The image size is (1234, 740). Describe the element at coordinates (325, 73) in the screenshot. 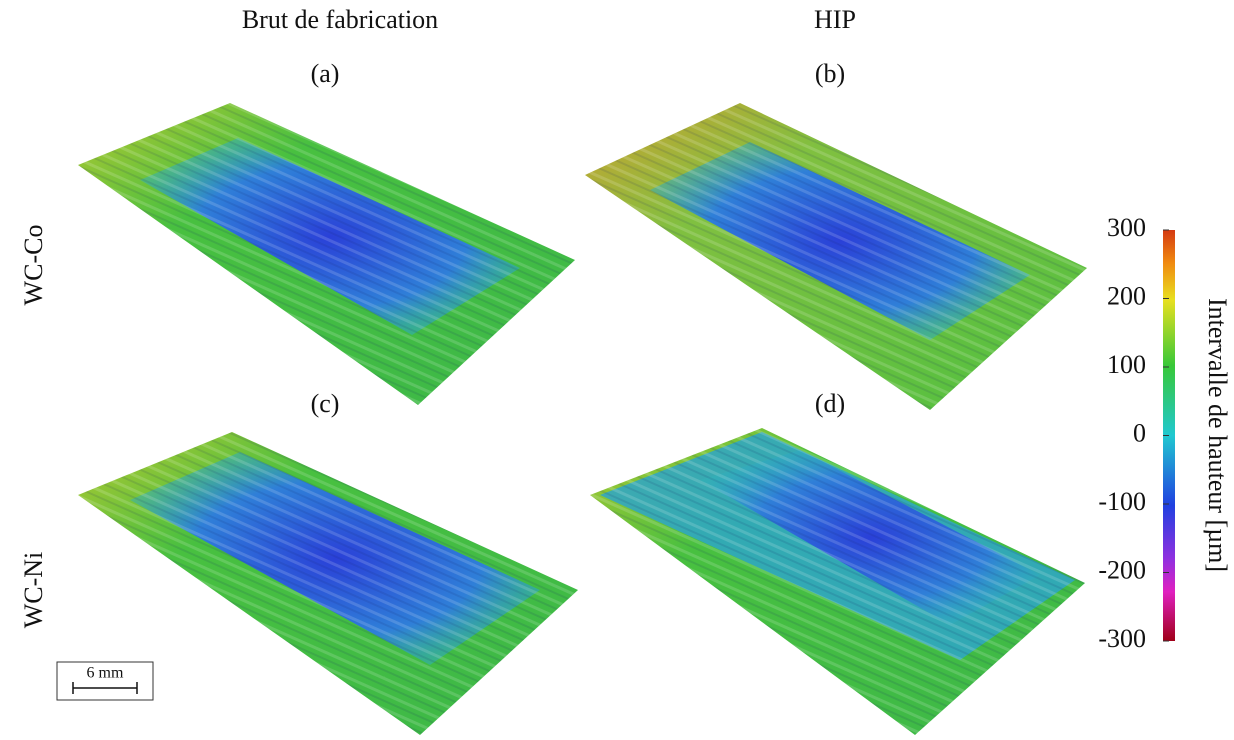

I see `panel-label: (a)` at that location.